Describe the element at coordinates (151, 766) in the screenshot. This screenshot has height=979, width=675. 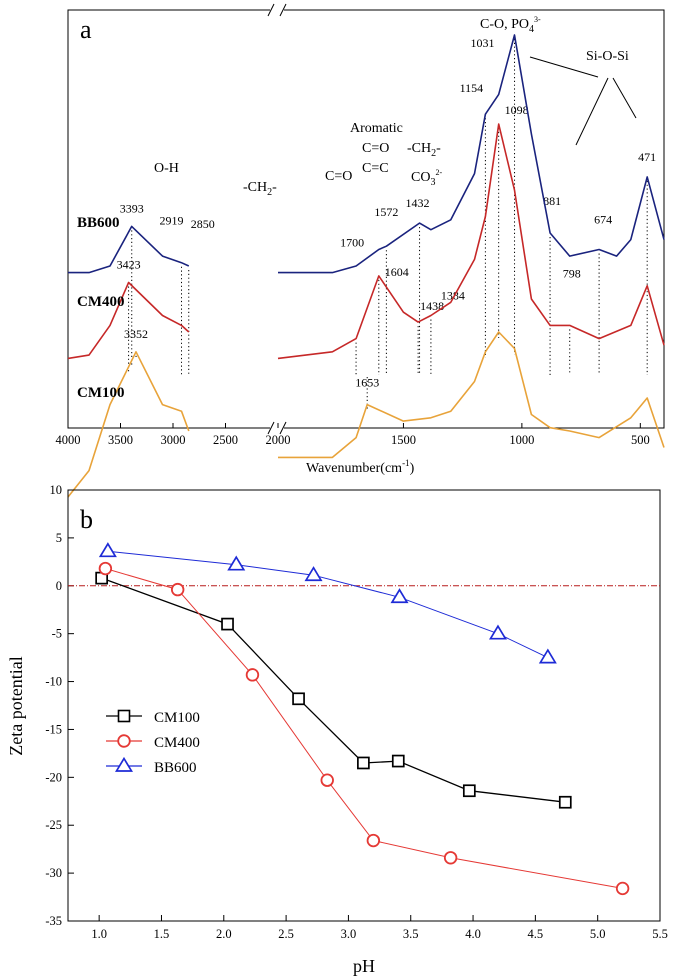
I see `legend-item-bb600: BB600` at that location.